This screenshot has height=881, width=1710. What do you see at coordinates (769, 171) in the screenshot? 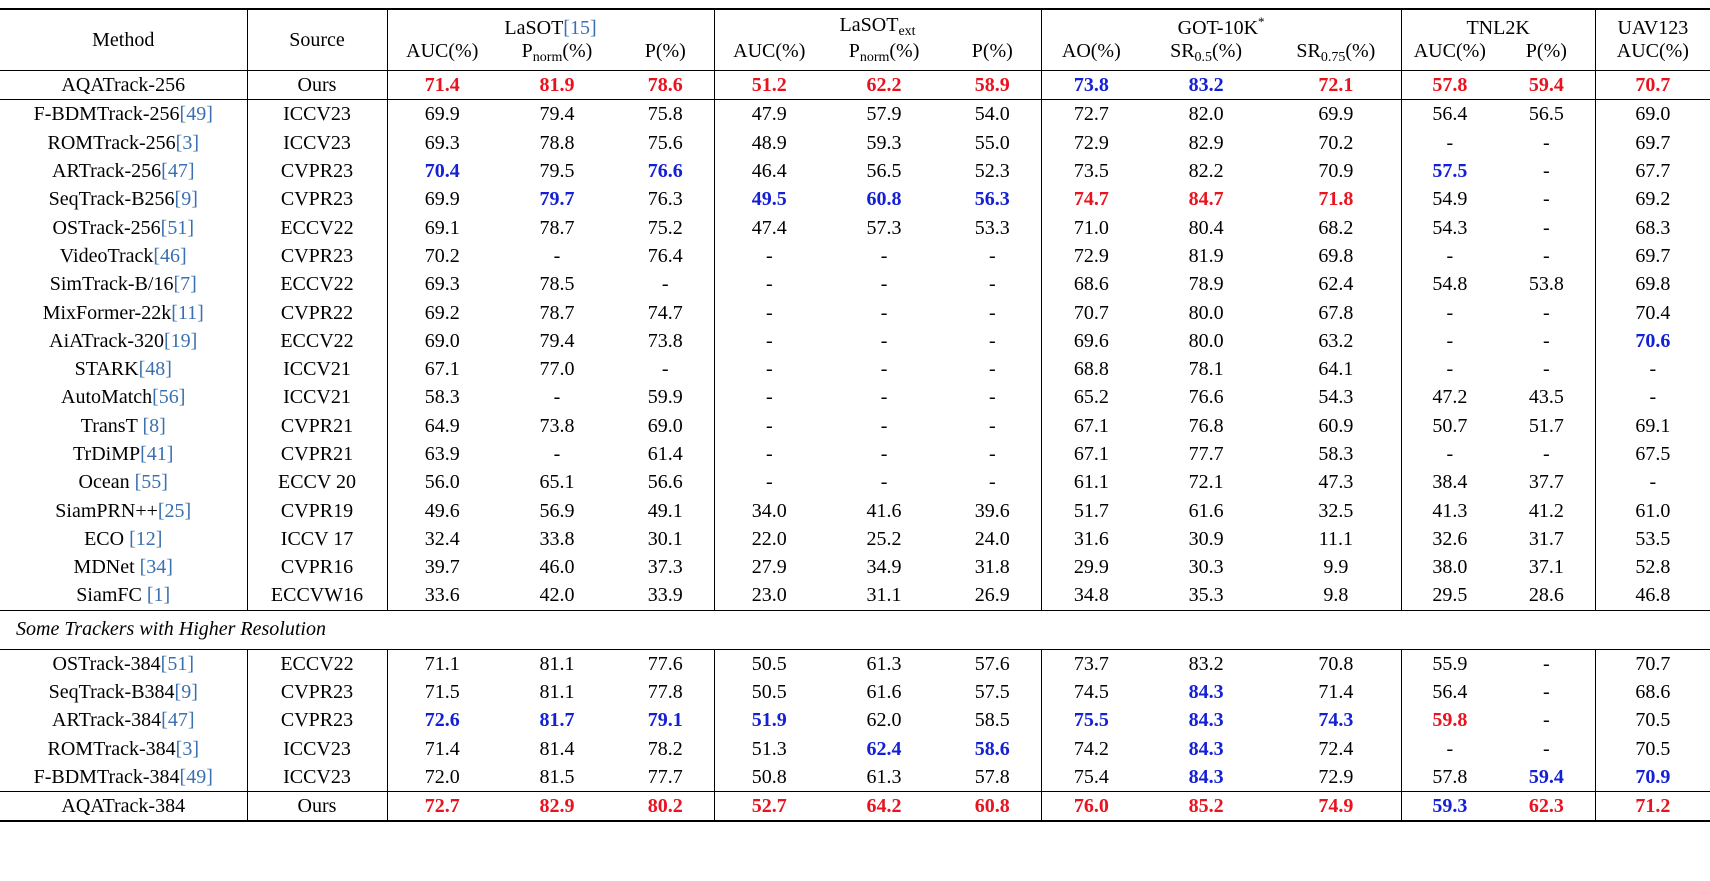
I see `value-cell: 46.4` at bounding box center [769, 171].